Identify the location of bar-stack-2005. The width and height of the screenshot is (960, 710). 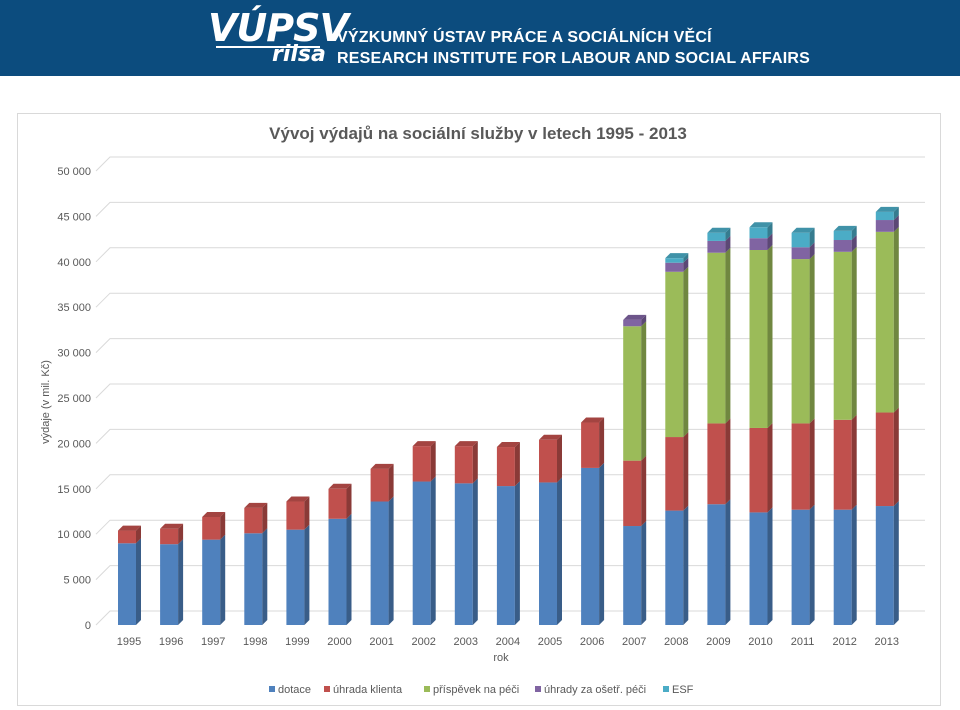
(550, 529).